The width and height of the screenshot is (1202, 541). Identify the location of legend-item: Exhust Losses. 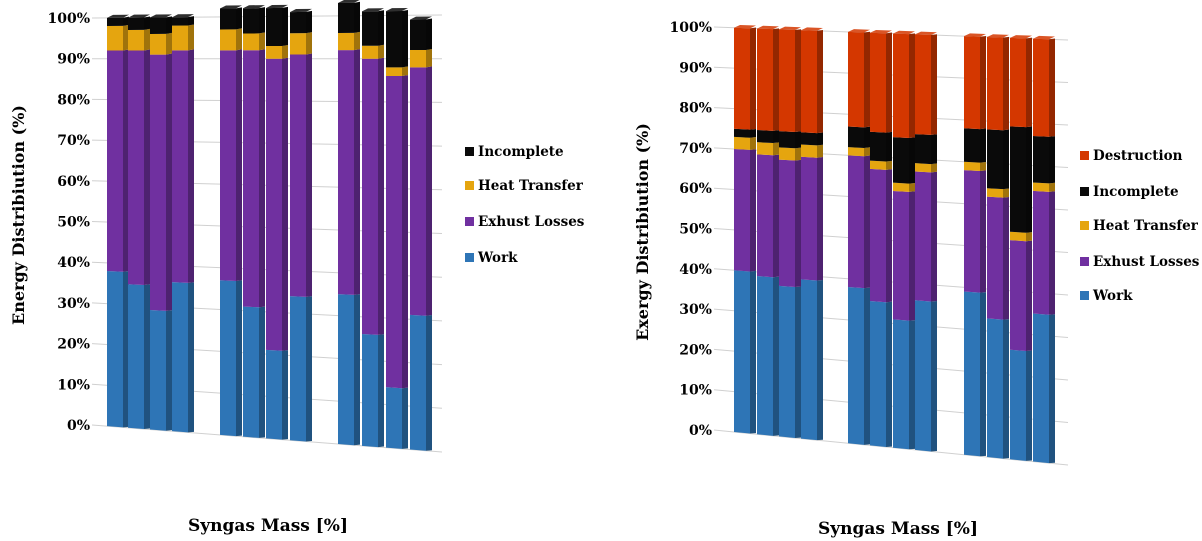
(525, 222).